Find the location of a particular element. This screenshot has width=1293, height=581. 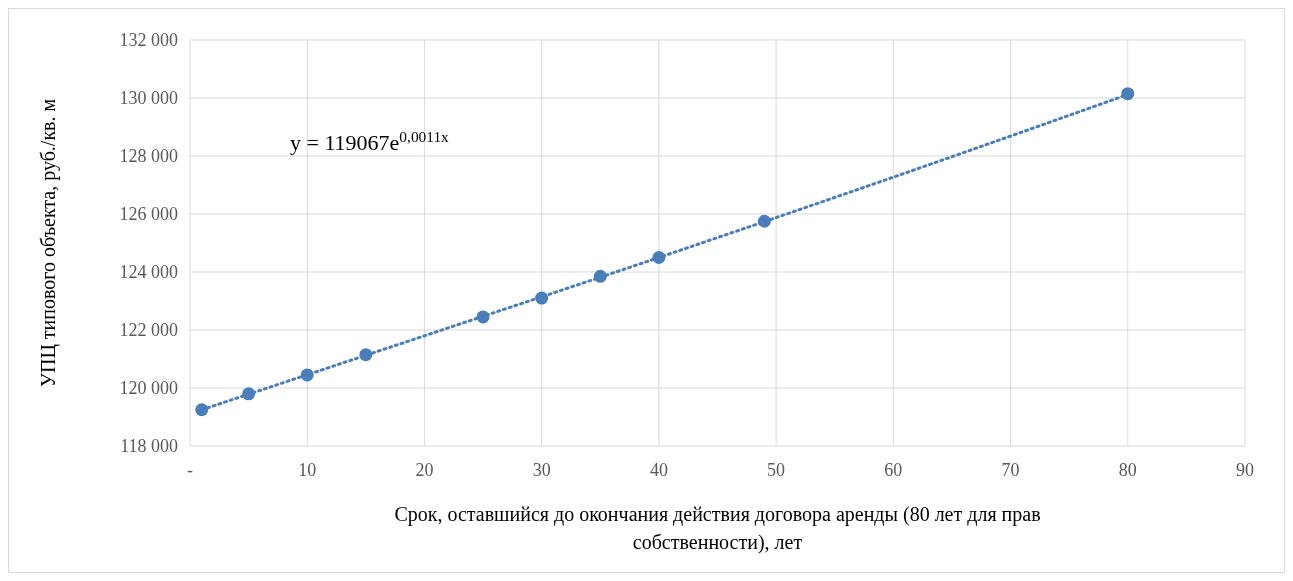

x-tick-label: 90 is located at coordinates (1245, 470).